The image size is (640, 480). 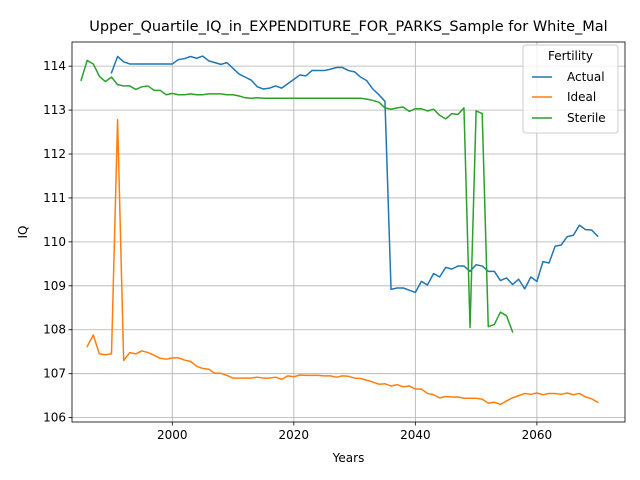 I want to click on y-tick-label: 110, so click(x=54, y=242).